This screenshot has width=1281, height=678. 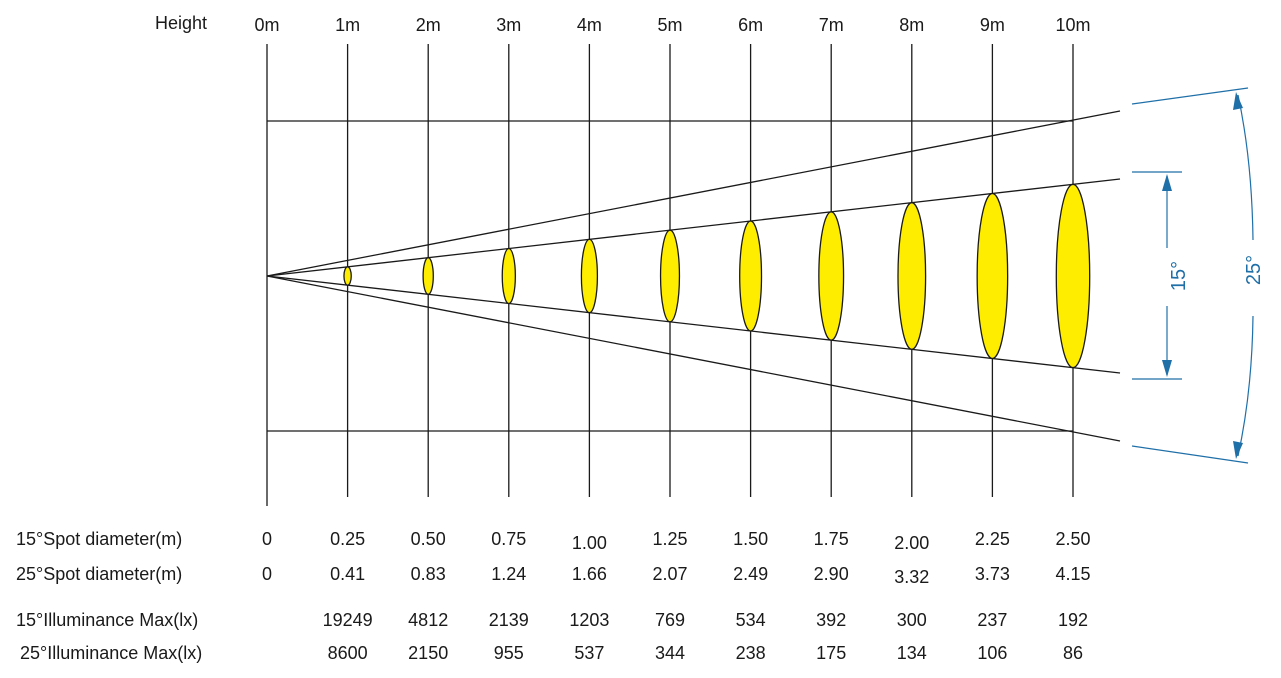 I want to click on row-label-2: 15°Illuminance Max(lx), so click(x=107, y=620).